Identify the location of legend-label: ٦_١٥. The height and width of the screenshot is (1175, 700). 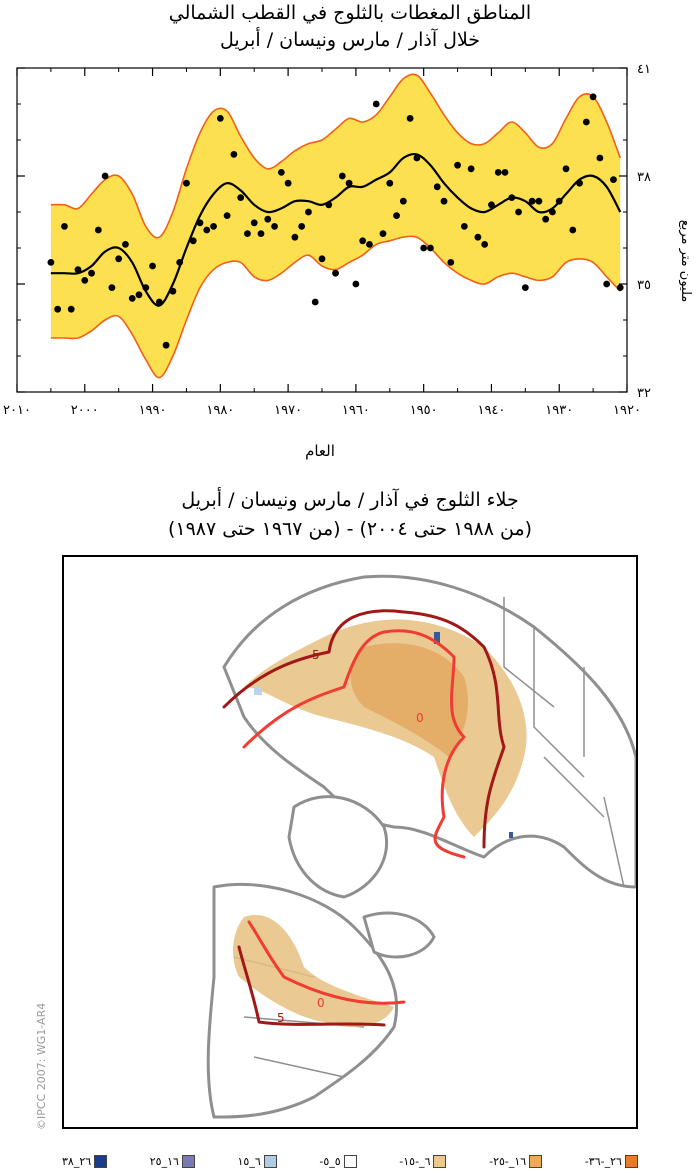
(249, 1161).